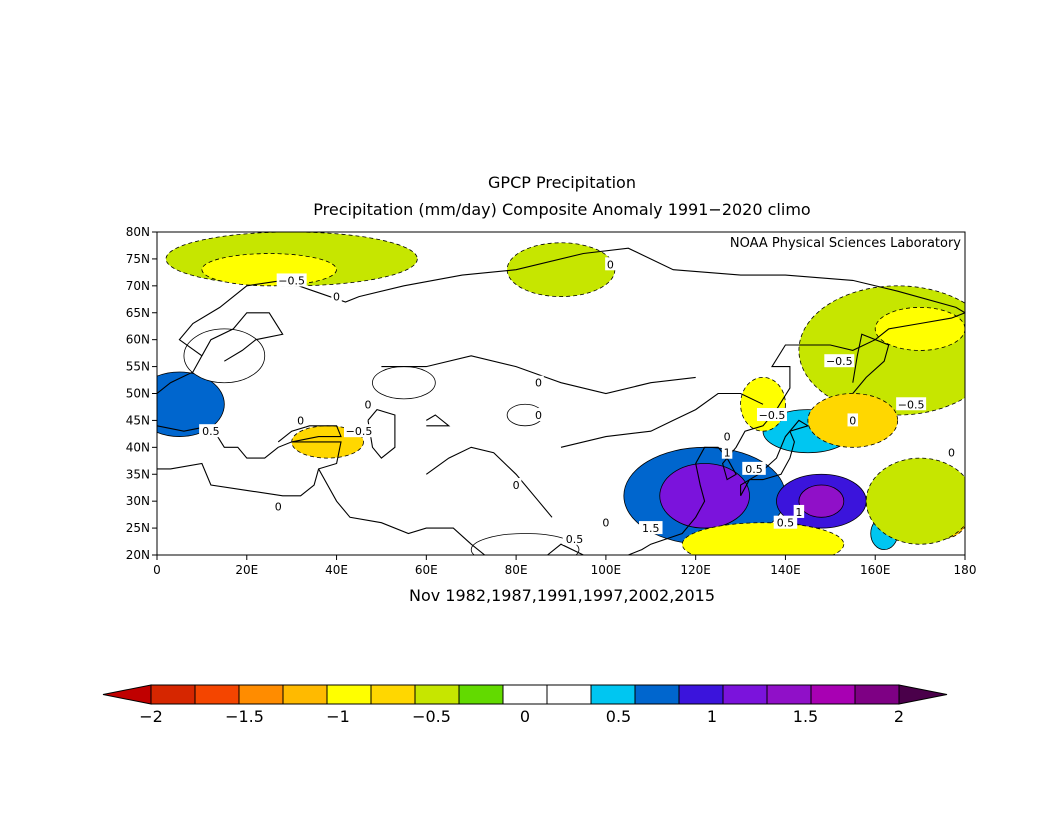  What do you see at coordinates (138, 286) in the screenshot?
I see `lat-tick-label: 70N` at bounding box center [138, 286].